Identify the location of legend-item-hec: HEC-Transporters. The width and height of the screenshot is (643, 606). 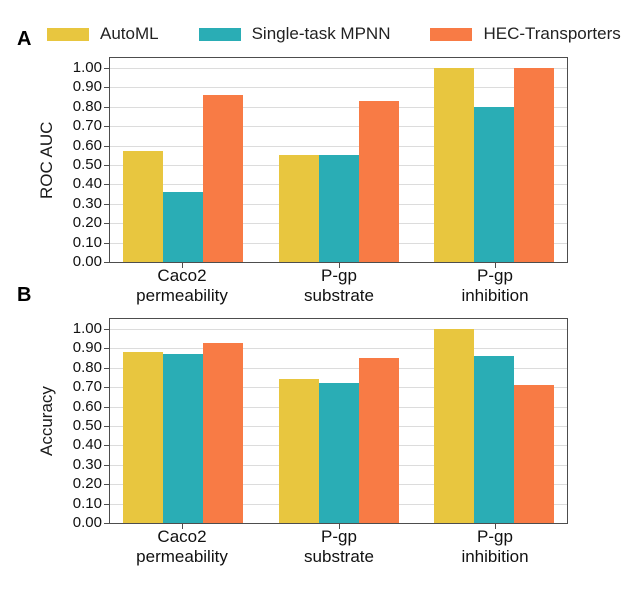
(525, 34).